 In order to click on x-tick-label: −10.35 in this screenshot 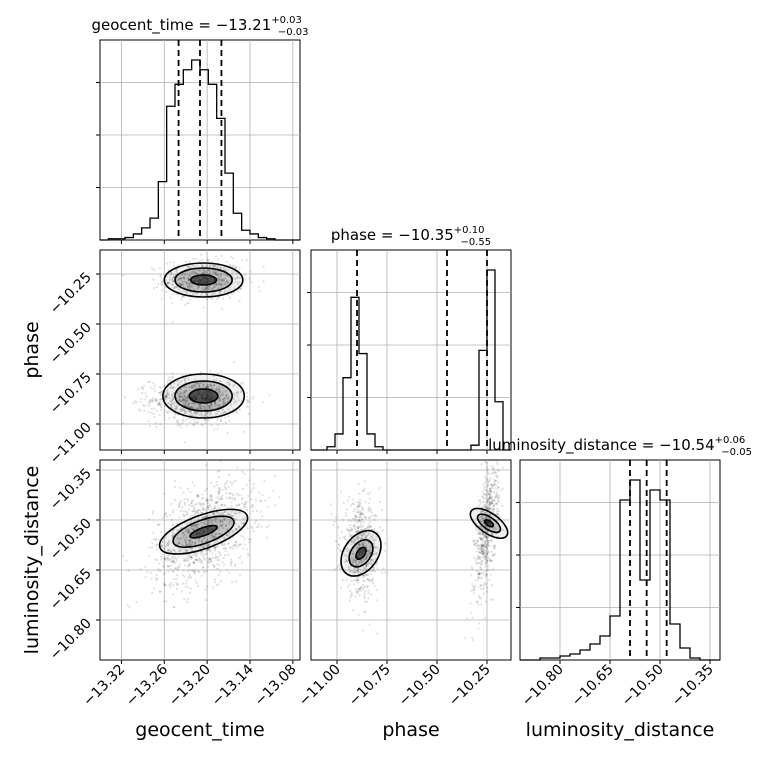, I will do `click(693, 686)`.